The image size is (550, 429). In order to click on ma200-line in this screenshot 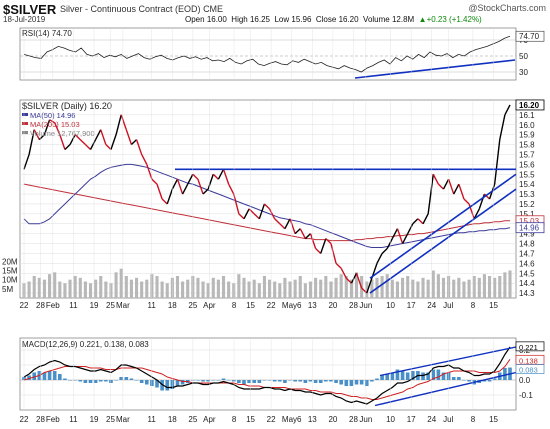, I will do `click(266, 212)`.